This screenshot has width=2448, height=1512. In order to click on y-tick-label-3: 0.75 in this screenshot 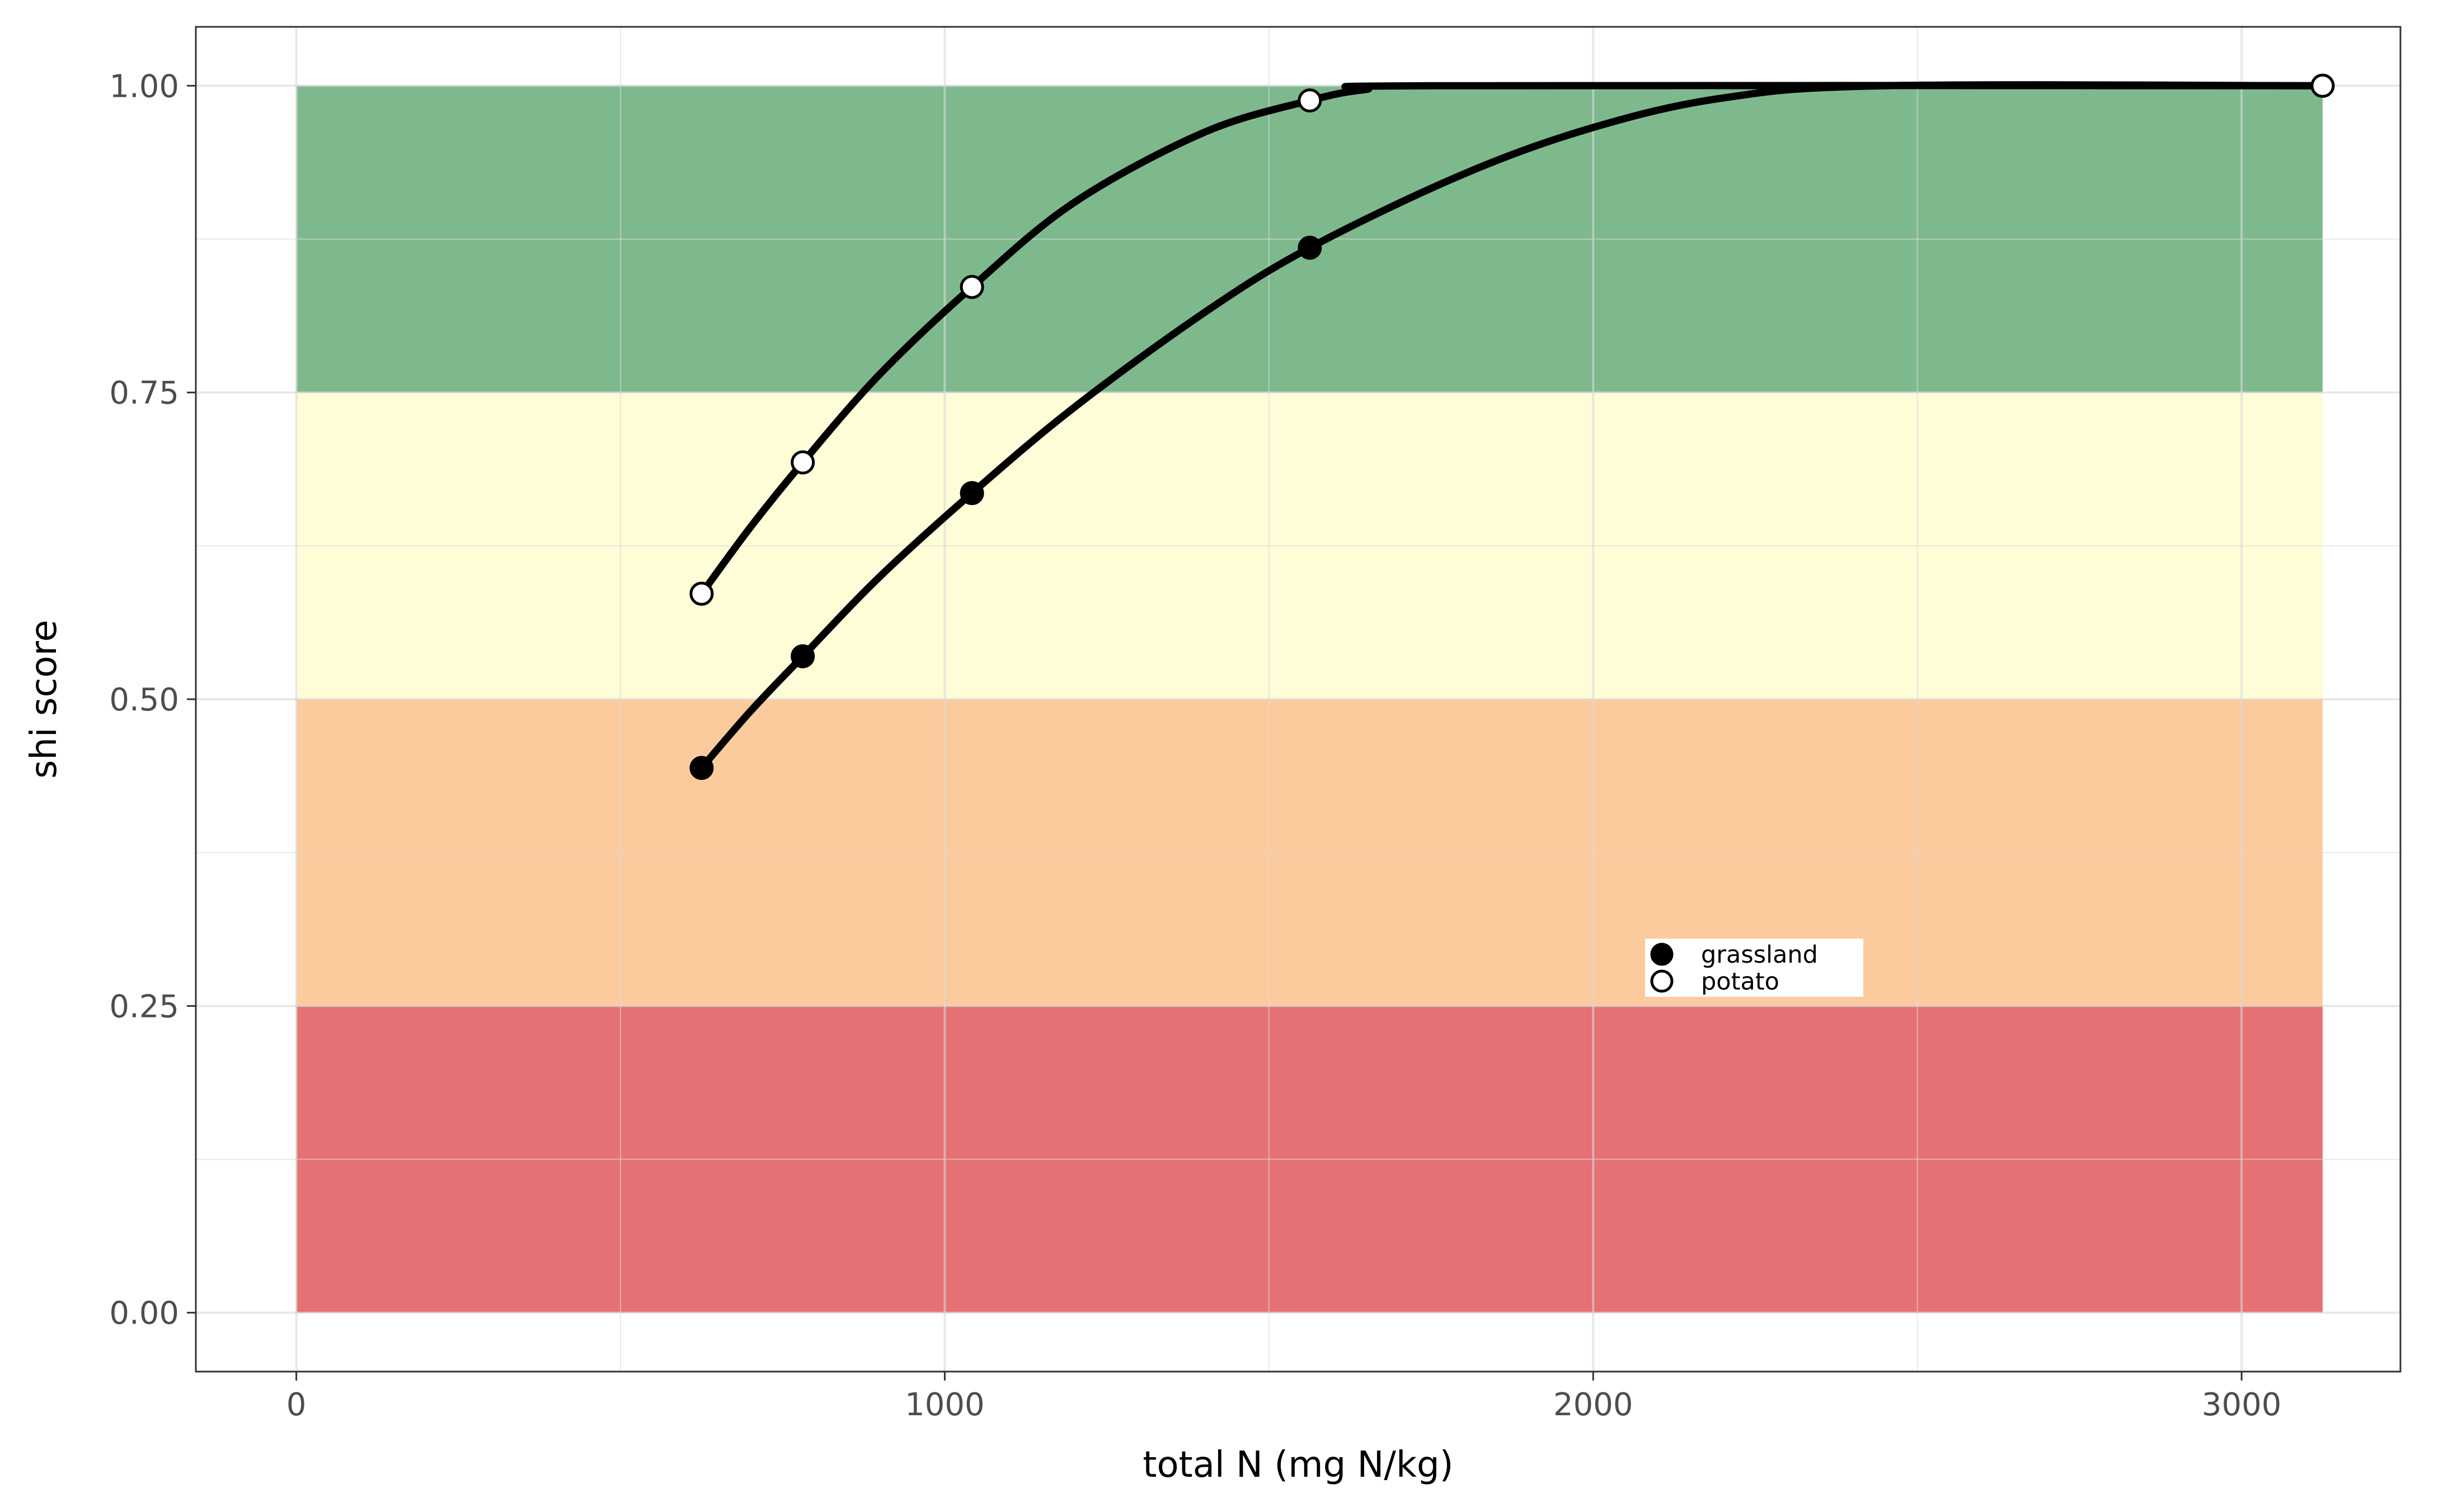, I will do `click(144, 393)`.